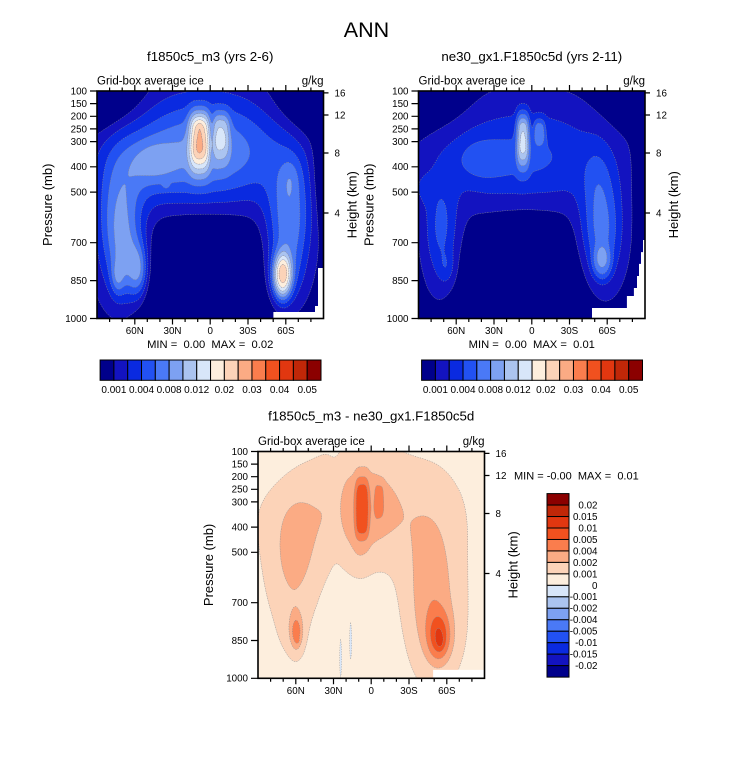 The height and width of the screenshot is (779, 733). What do you see at coordinates (584, 597) in the screenshot?
I see `svg-text: -0.001` at bounding box center [584, 597].